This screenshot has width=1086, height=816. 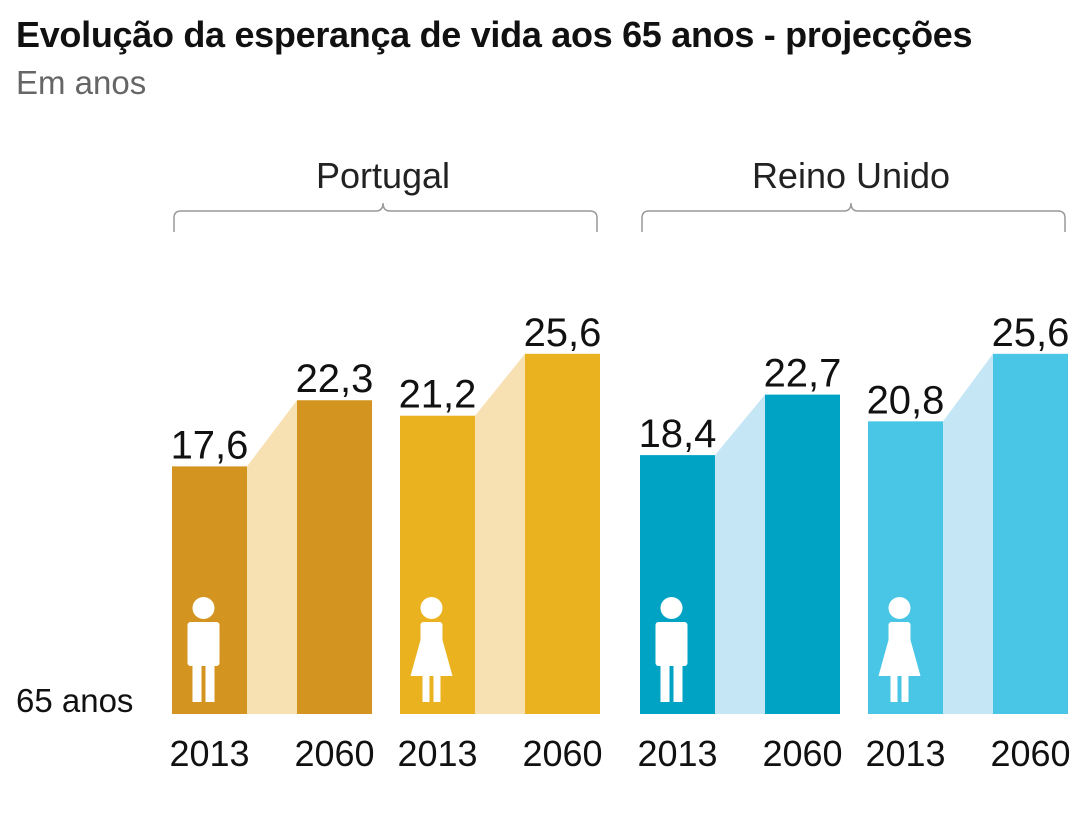 What do you see at coordinates (803, 374) in the screenshot?
I see `data-label: 22,7` at bounding box center [803, 374].